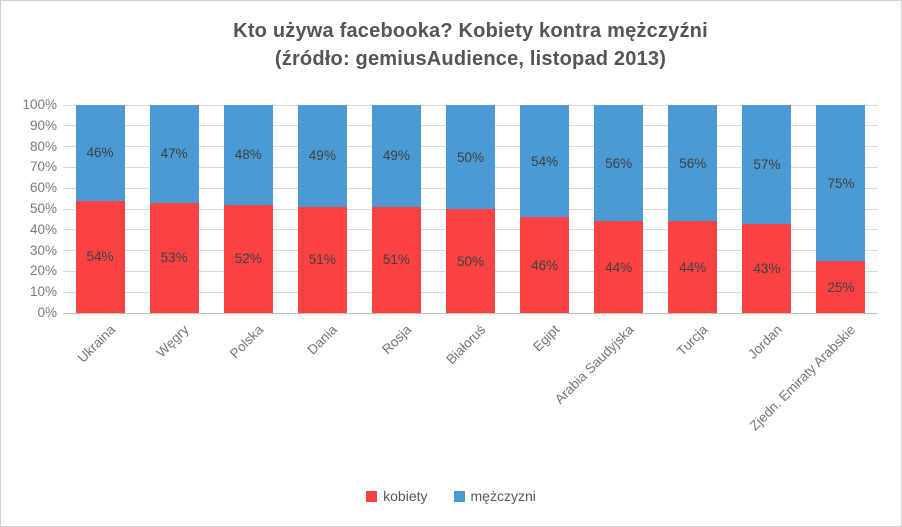 The width and height of the screenshot is (902, 527). Describe the element at coordinates (451, 496) in the screenshot. I see `legend: kobiety mężczyzni` at that location.